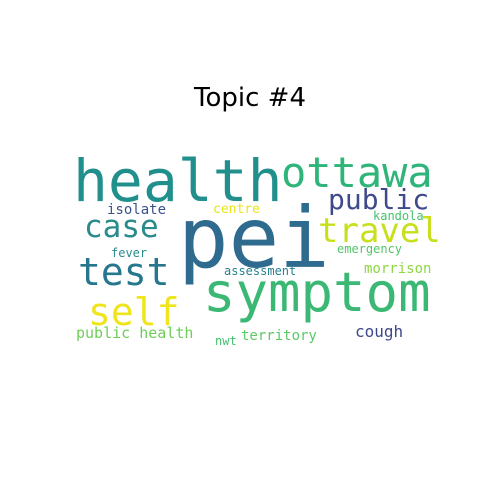 This screenshot has width=500, height=500. I want to click on word-travel: travel, so click(379, 231).